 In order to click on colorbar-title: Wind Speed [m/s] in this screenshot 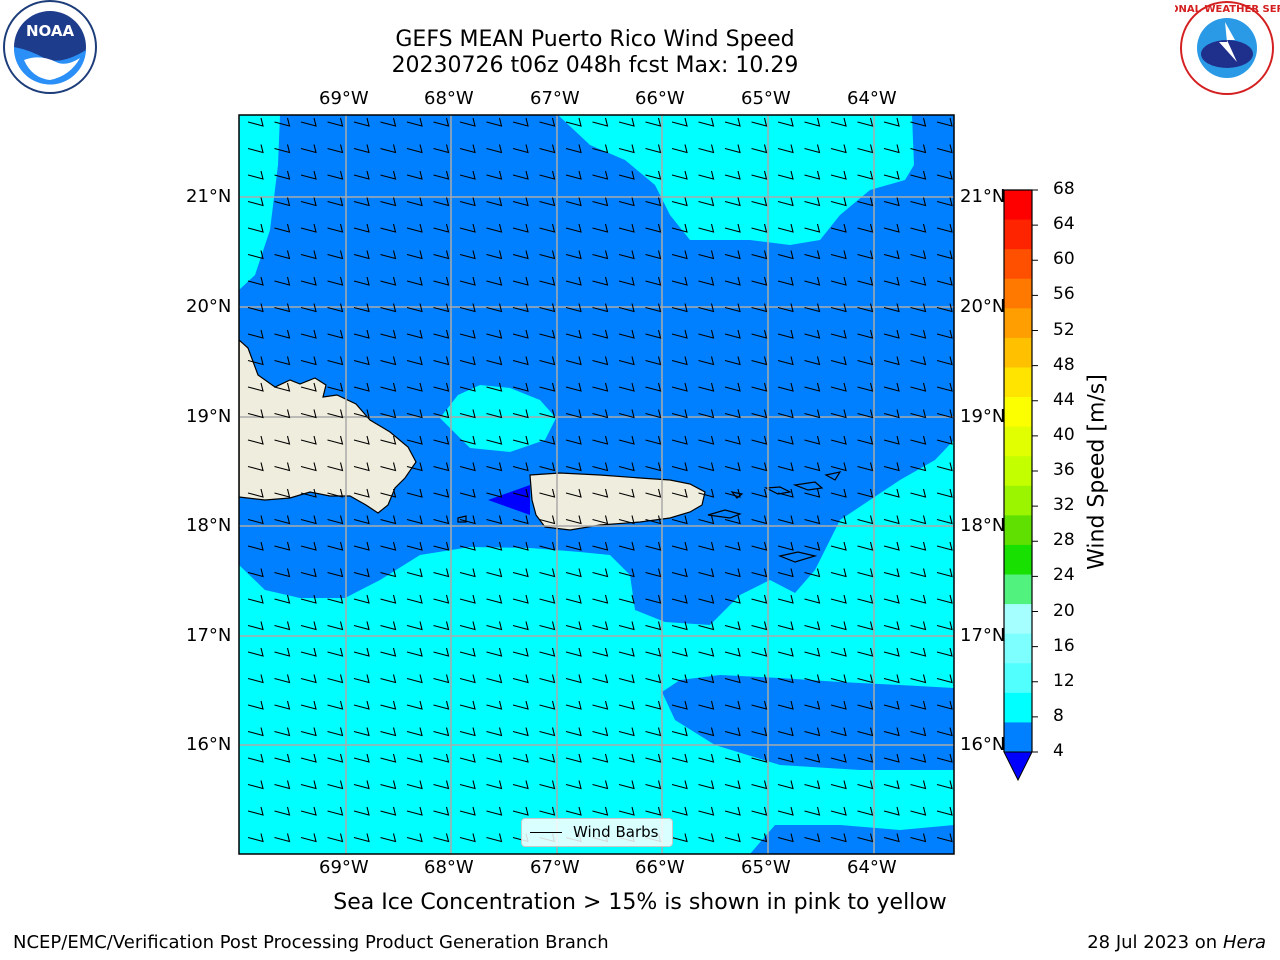, I will do `click(1097, 472)`.